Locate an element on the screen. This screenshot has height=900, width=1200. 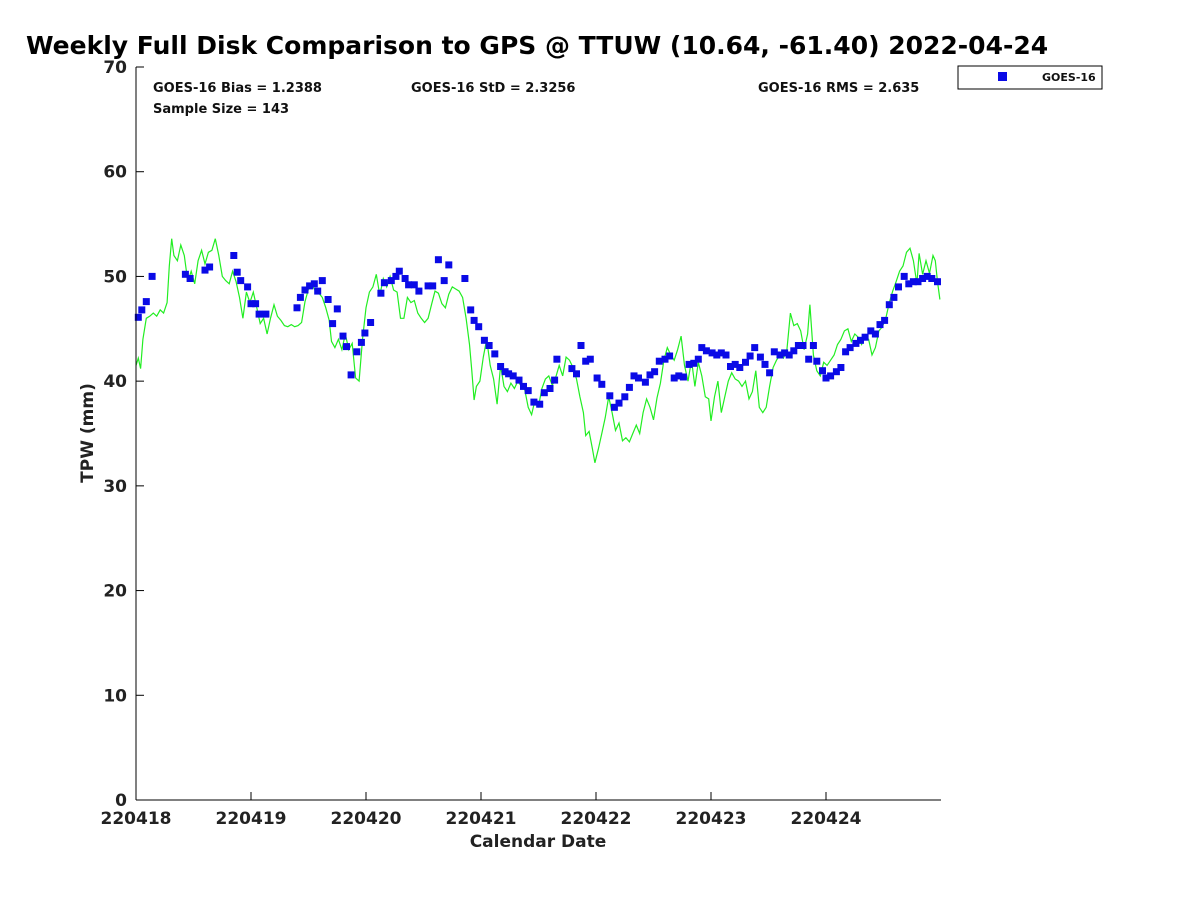
x-tick-label: 220418 is located at coordinates (136, 819).